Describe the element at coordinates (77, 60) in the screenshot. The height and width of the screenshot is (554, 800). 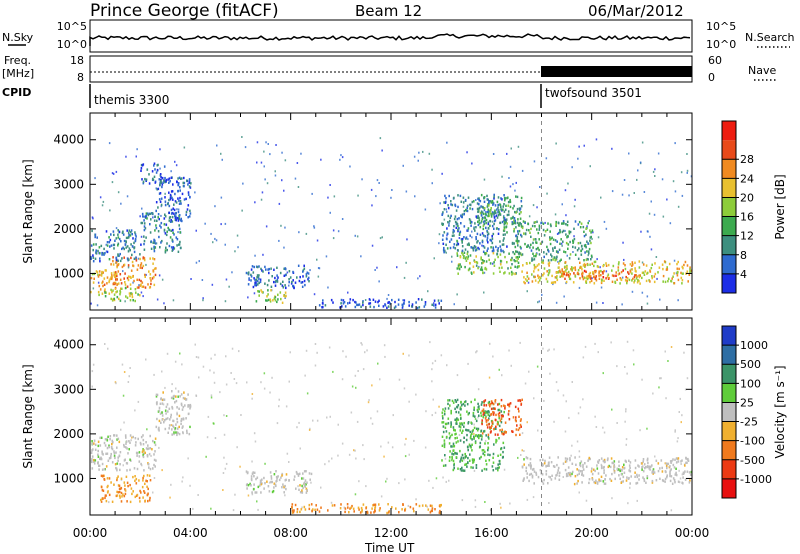
I see `freq-tick-high: 18` at that location.